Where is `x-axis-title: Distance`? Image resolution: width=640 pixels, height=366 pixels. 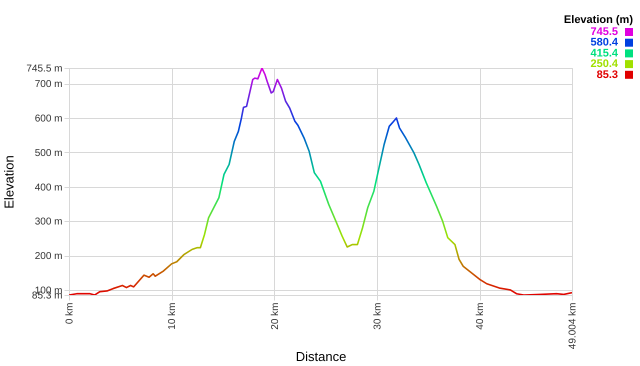
x-axis-title: Distance is located at coordinates (321, 356).